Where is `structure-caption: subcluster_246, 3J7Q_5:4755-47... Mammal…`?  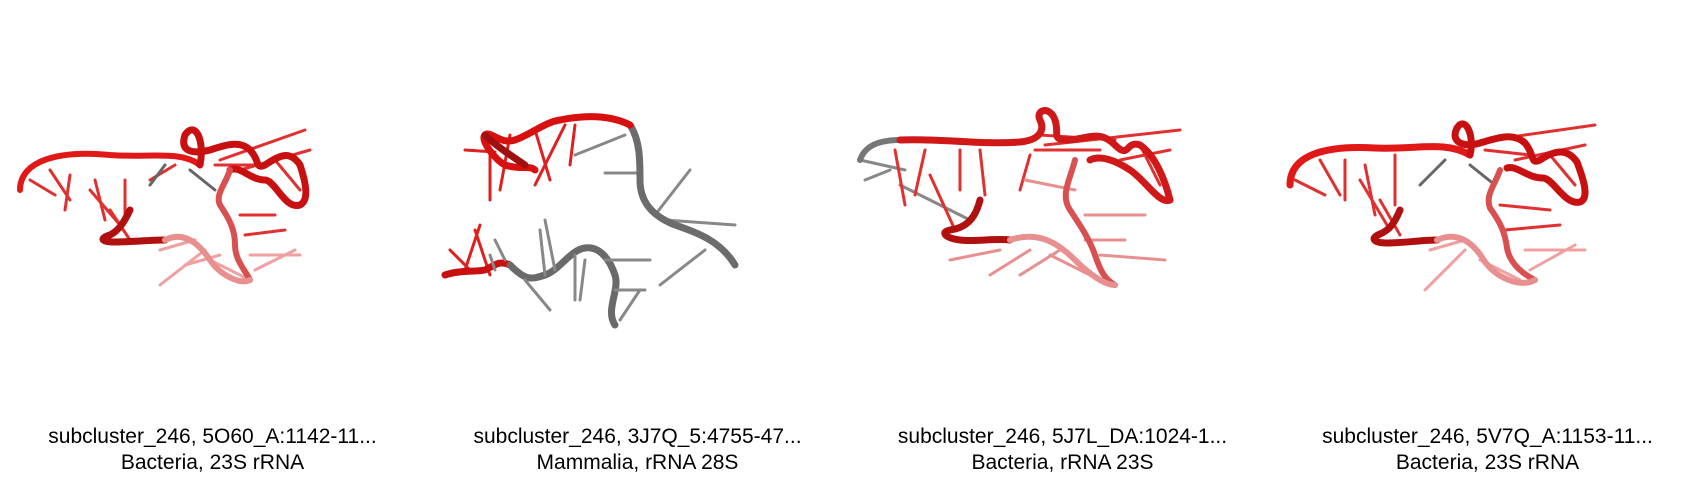 structure-caption: subcluster_246, 3J7Q_5:4755-47... Mammal… is located at coordinates (637, 450).